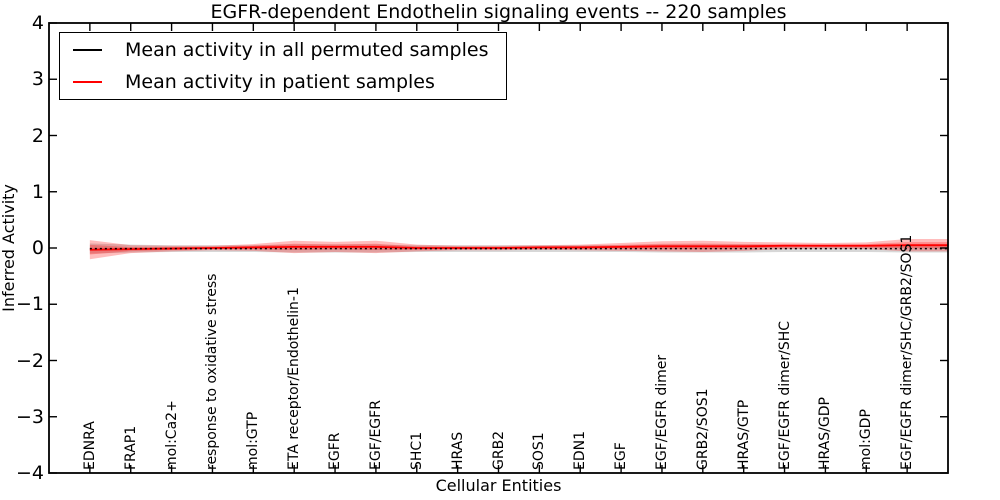 Image resolution: width=1000 pixels, height=500 pixels. Describe the element at coordinates (307, 50) in the screenshot. I see `legend-item-label: Mean activity in all permuted samples` at that location.